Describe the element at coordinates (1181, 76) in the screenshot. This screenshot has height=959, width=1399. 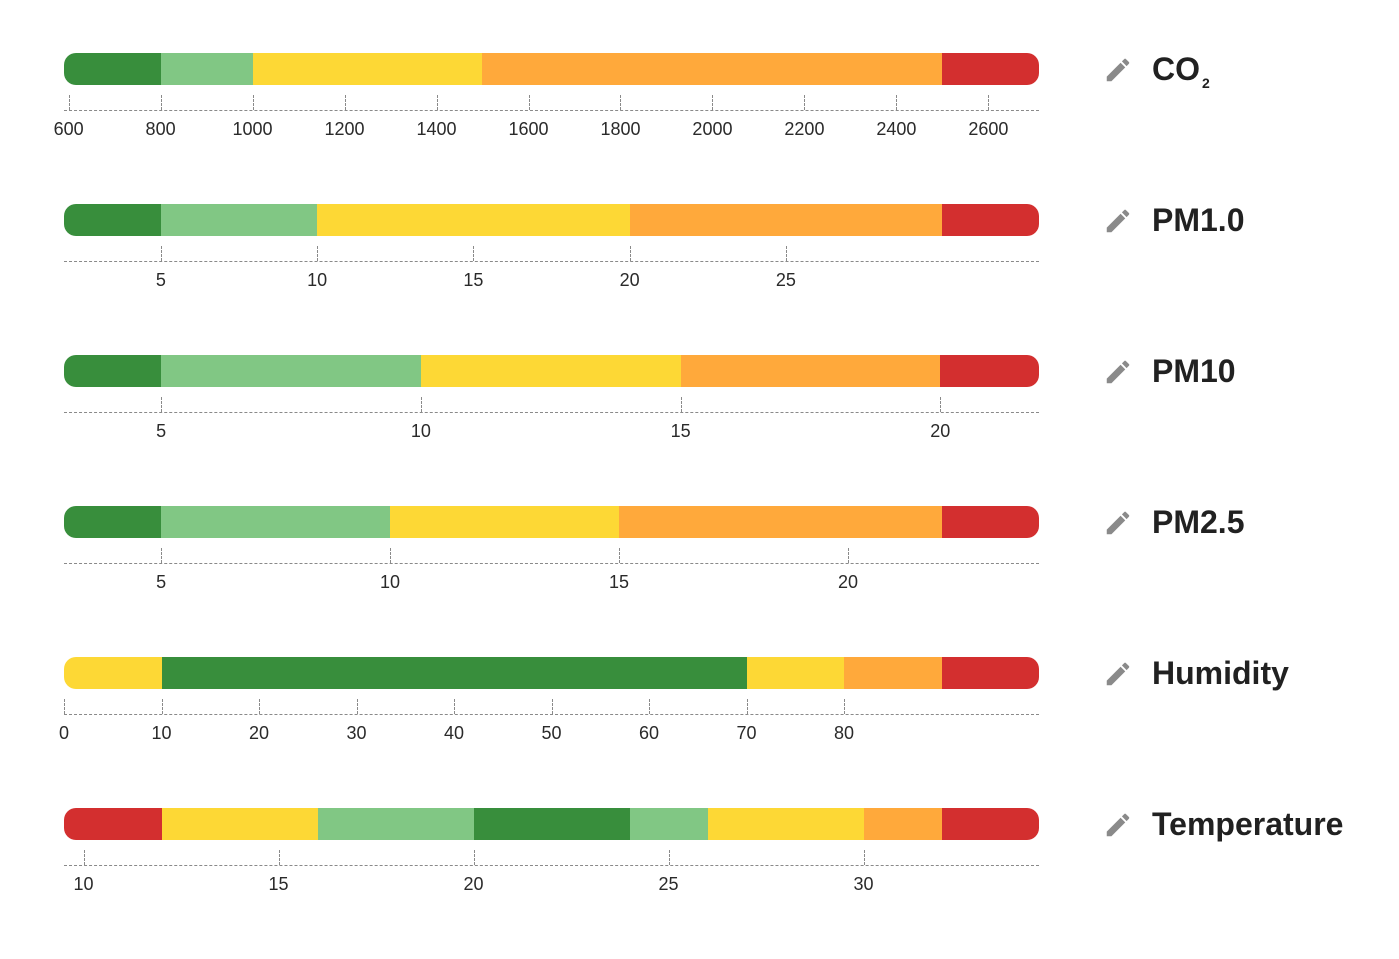
I see `scale-title: CO 2` at that location.